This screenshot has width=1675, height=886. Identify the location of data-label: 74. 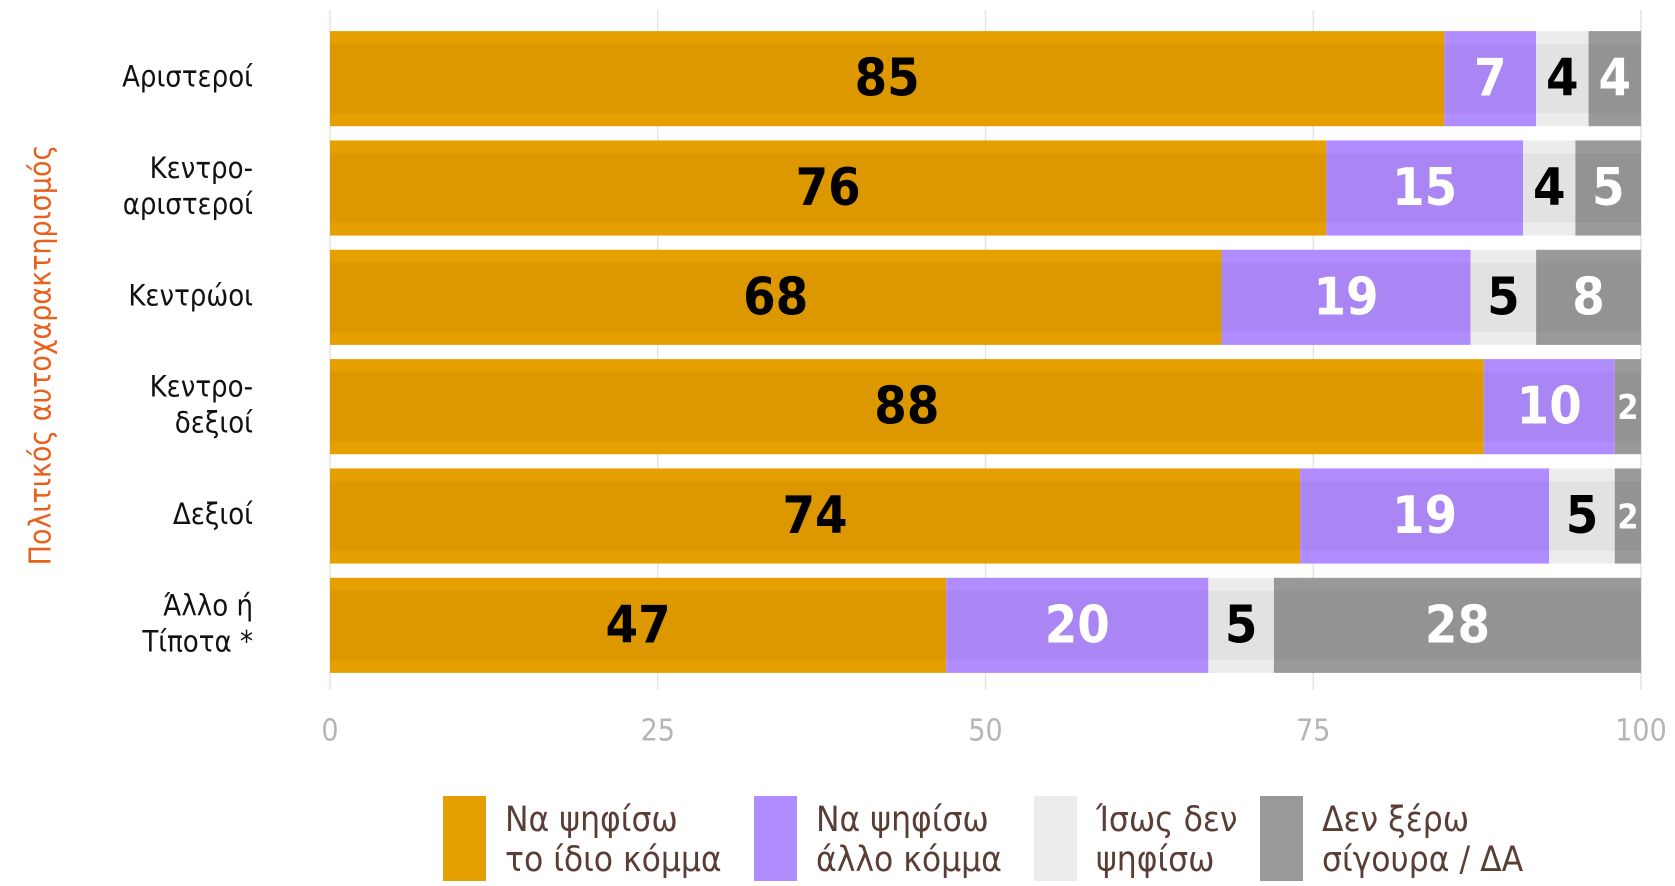
(815, 516).